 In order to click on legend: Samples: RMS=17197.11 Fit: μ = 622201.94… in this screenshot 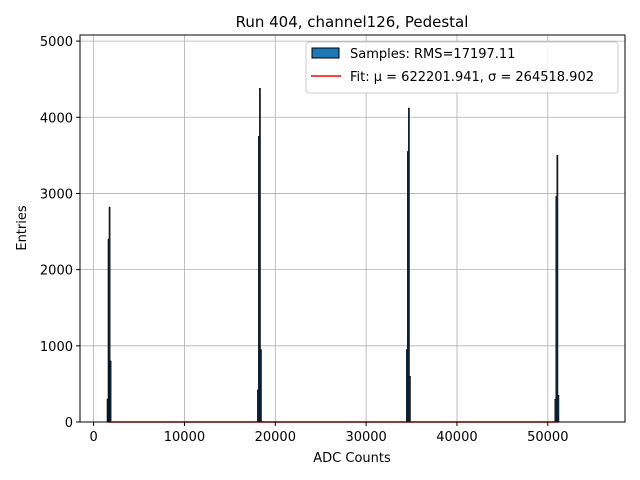, I will do `click(462, 67)`.